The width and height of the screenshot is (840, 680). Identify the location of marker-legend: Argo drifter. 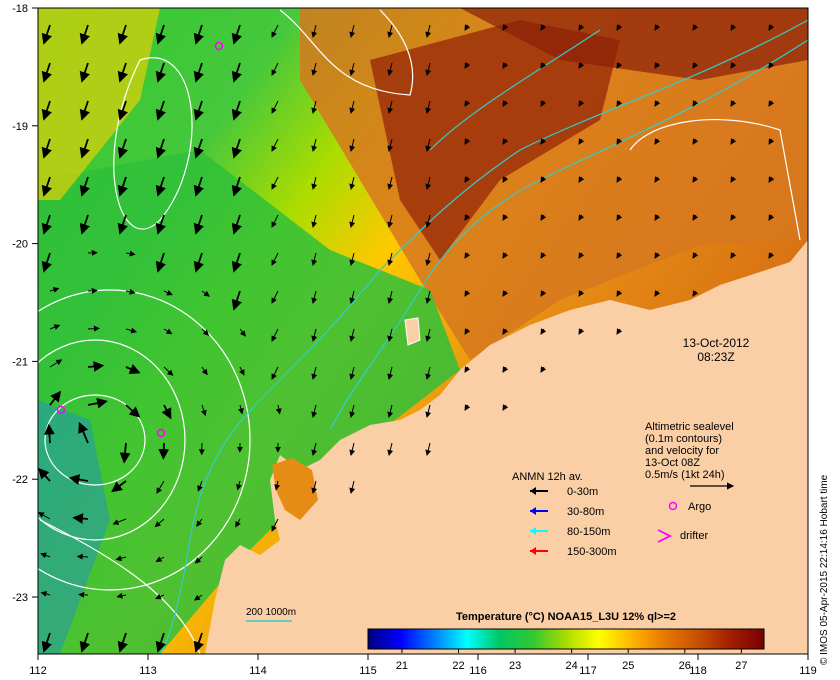
(684, 522).